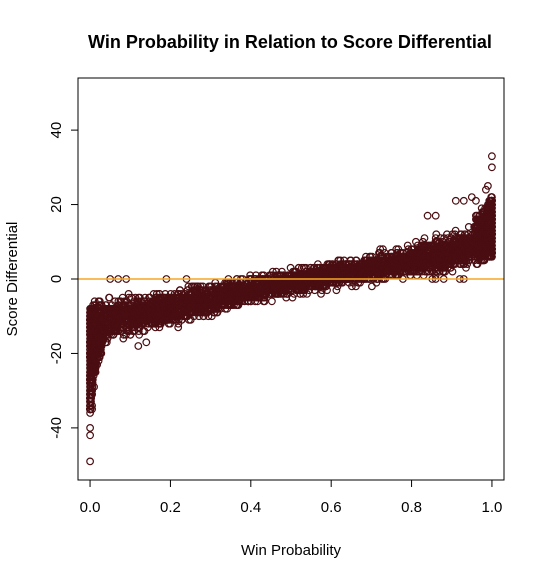  Describe the element at coordinates (63, 280) in the screenshot. I see `y-axis: -40 -20 0 20 40` at that location.